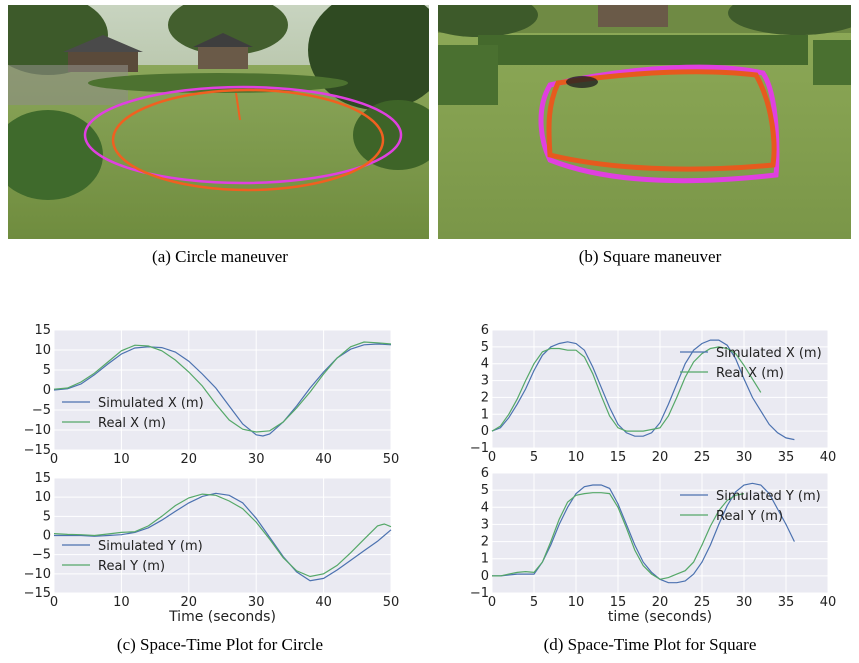 This screenshot has height=663, width=859. What do you see at coordinates (582, 82) in the screenshot?
I see `drone-icon` at bounding box center [582, 82].